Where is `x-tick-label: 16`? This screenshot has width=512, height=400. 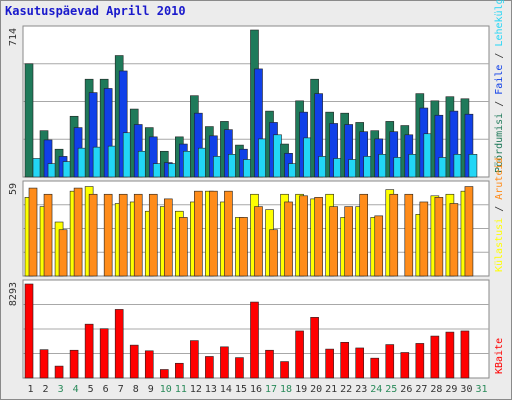 x-tick-label: 16 is located at coordinates (256, 389).